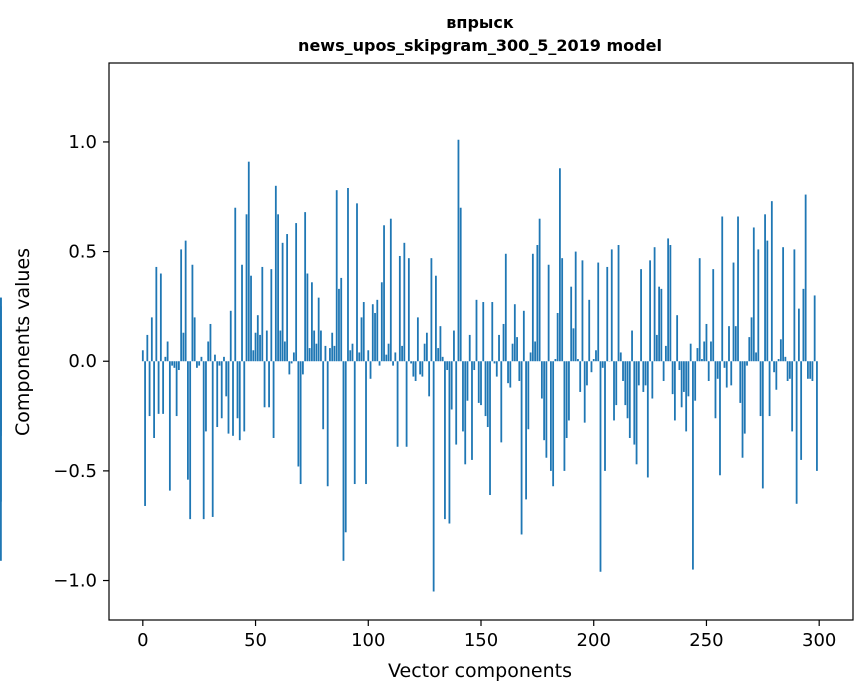  Describe the element at coordinates (368, 640) in the screenshot. I see `x-tick-label: 100` at that location.